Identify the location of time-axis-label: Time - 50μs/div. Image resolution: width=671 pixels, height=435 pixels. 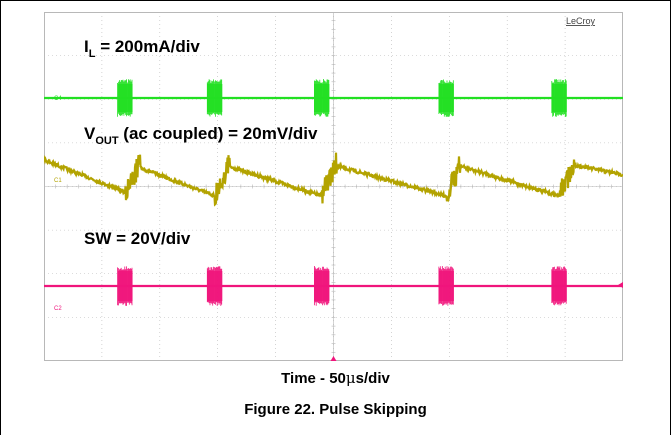
(335, 378).